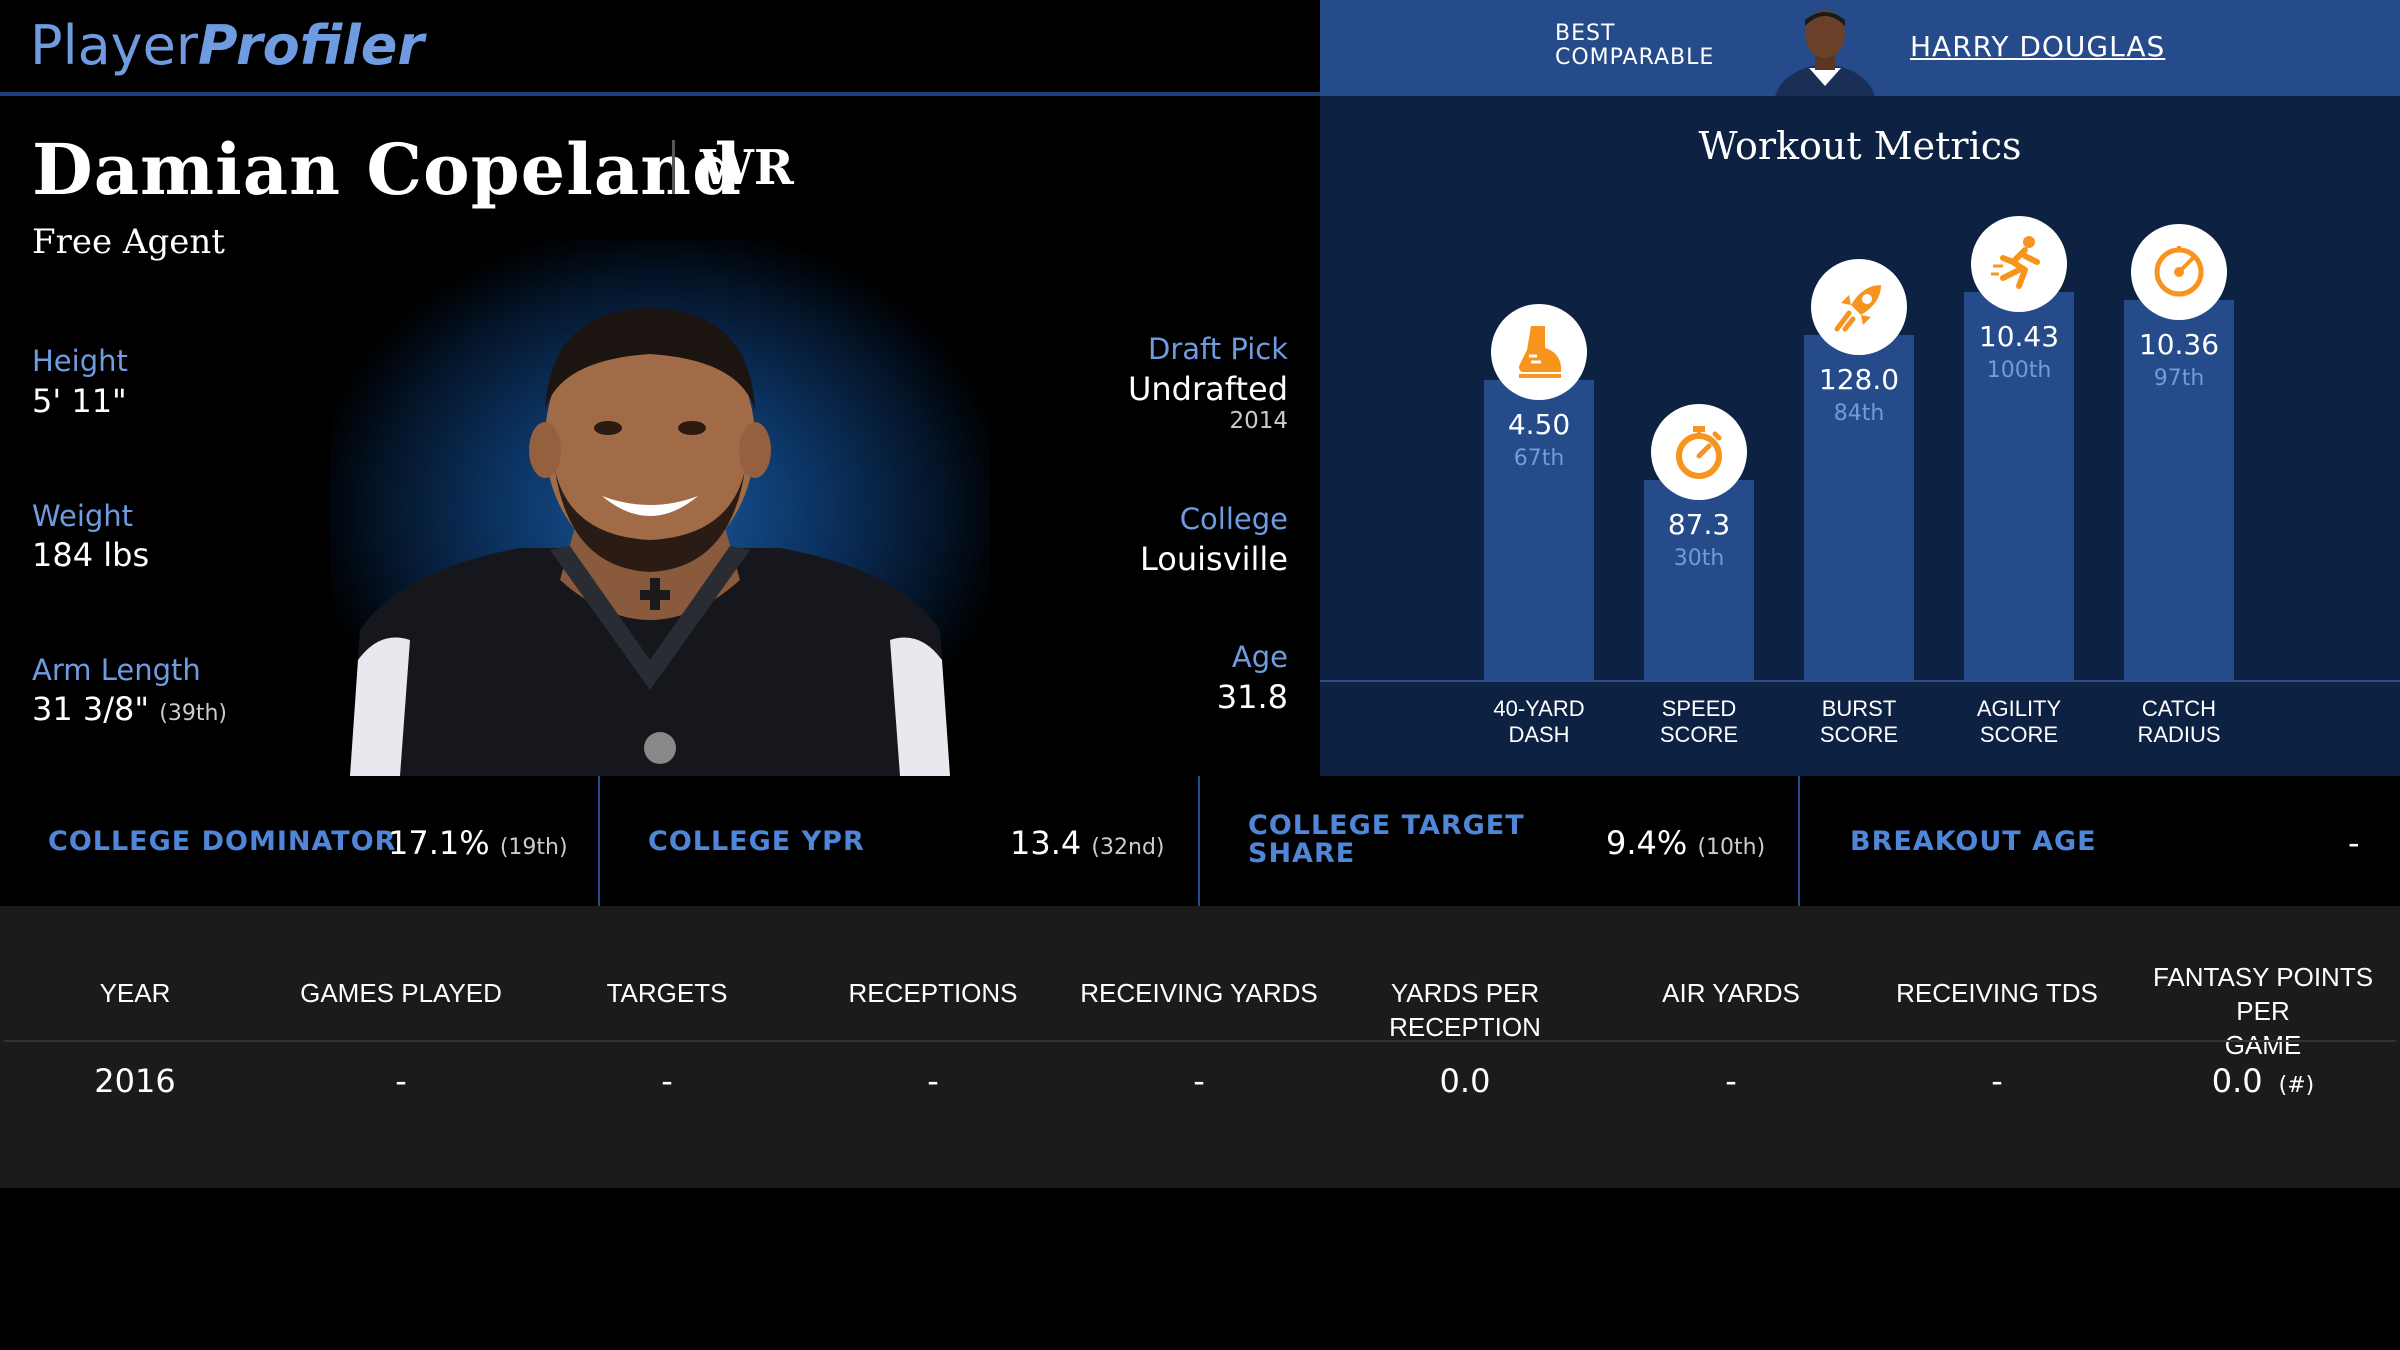 The height and width of the screenshot is (1350, 2400). Describe the element at coordinates (2179, 379) in the screenshot. I see `metric-percentile: 97th` at that location.